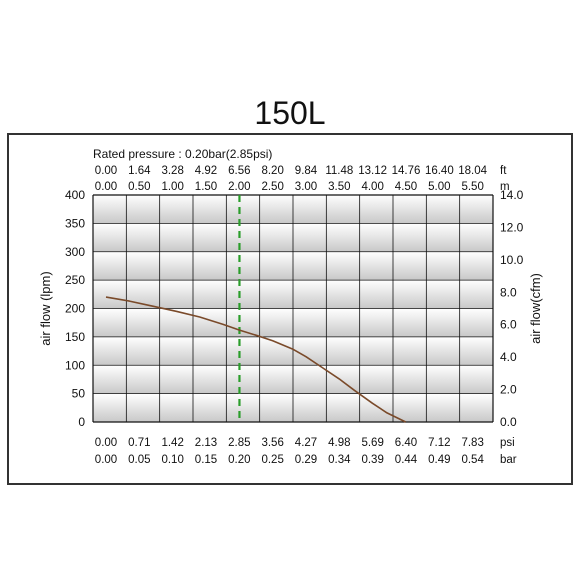 The width and height of the screenshot is (580, 585). Describe the element at coordinates (505, 187) in the screenshot. I see `x-top-m-unit: m` at that location.